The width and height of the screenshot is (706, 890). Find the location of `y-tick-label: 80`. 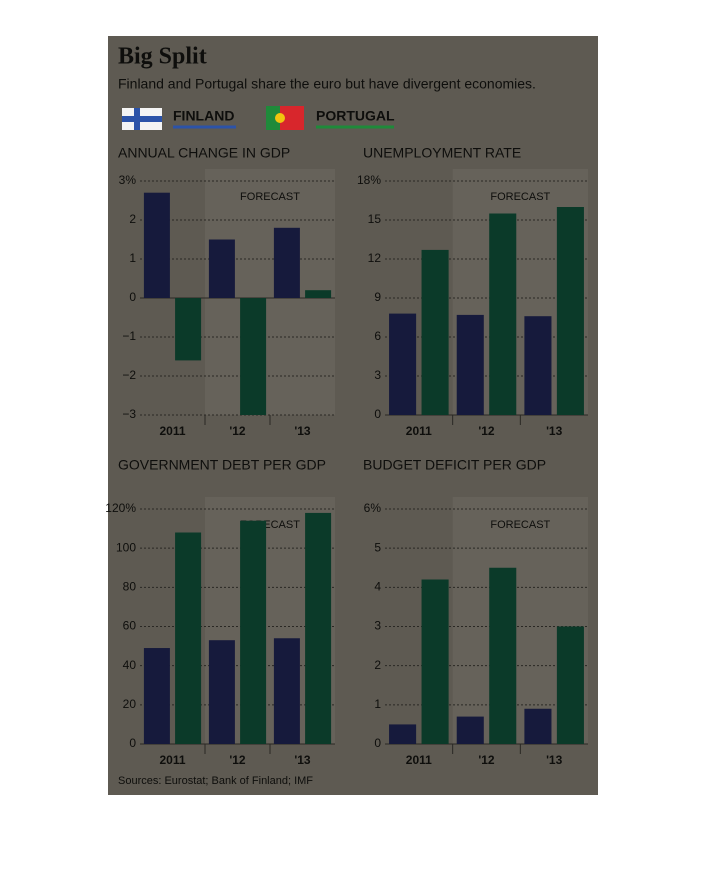

y-tick-label: 80 is located at coordinates (130, 587).